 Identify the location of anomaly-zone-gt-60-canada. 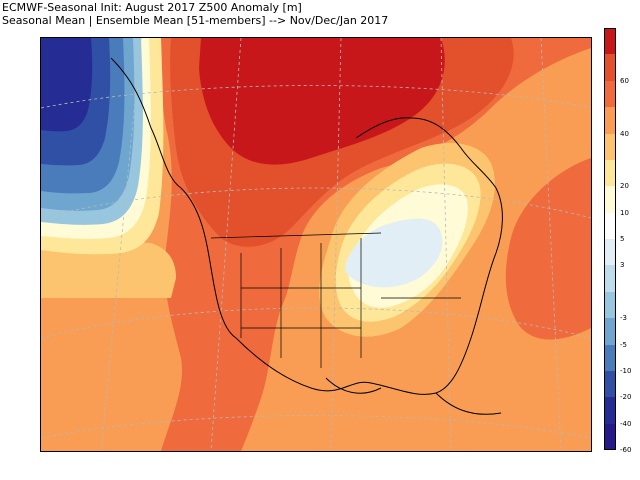
(322, 101).